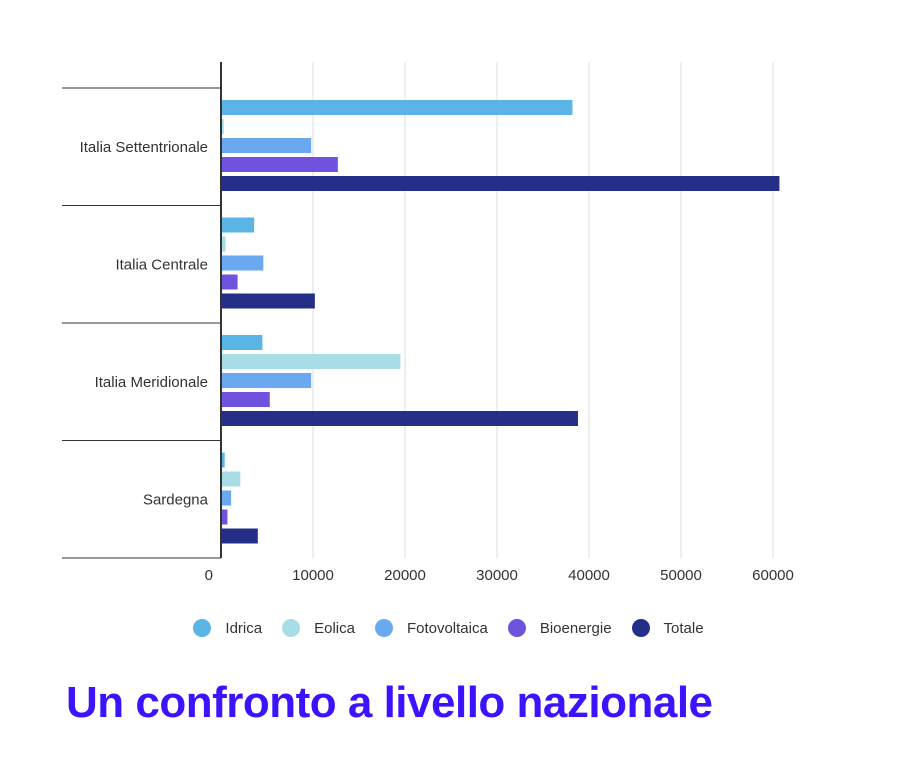 The height and width of the screenshot is (768, 897). What do you see at coordinates (151, 382) in the screenshot?
I see `category-label: Italia Meridionale` at bounding box center [151, 382].